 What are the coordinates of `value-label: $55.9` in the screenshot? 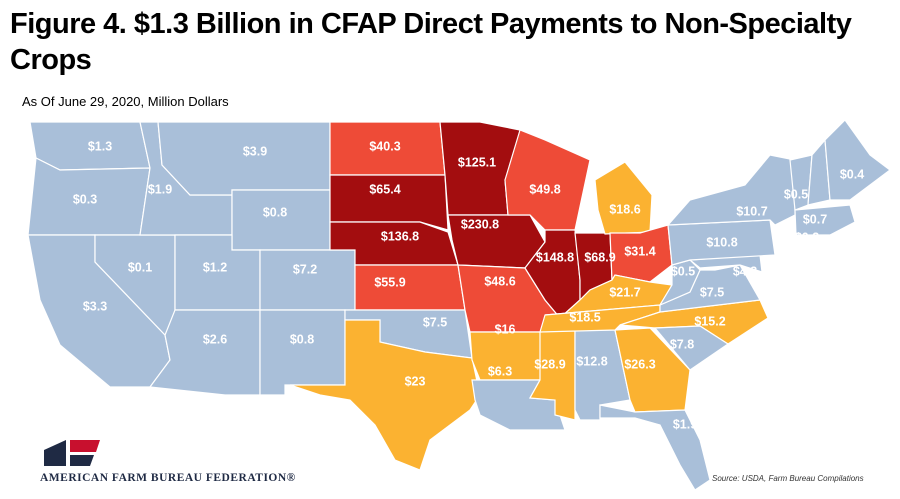 It's located at (389, 282).